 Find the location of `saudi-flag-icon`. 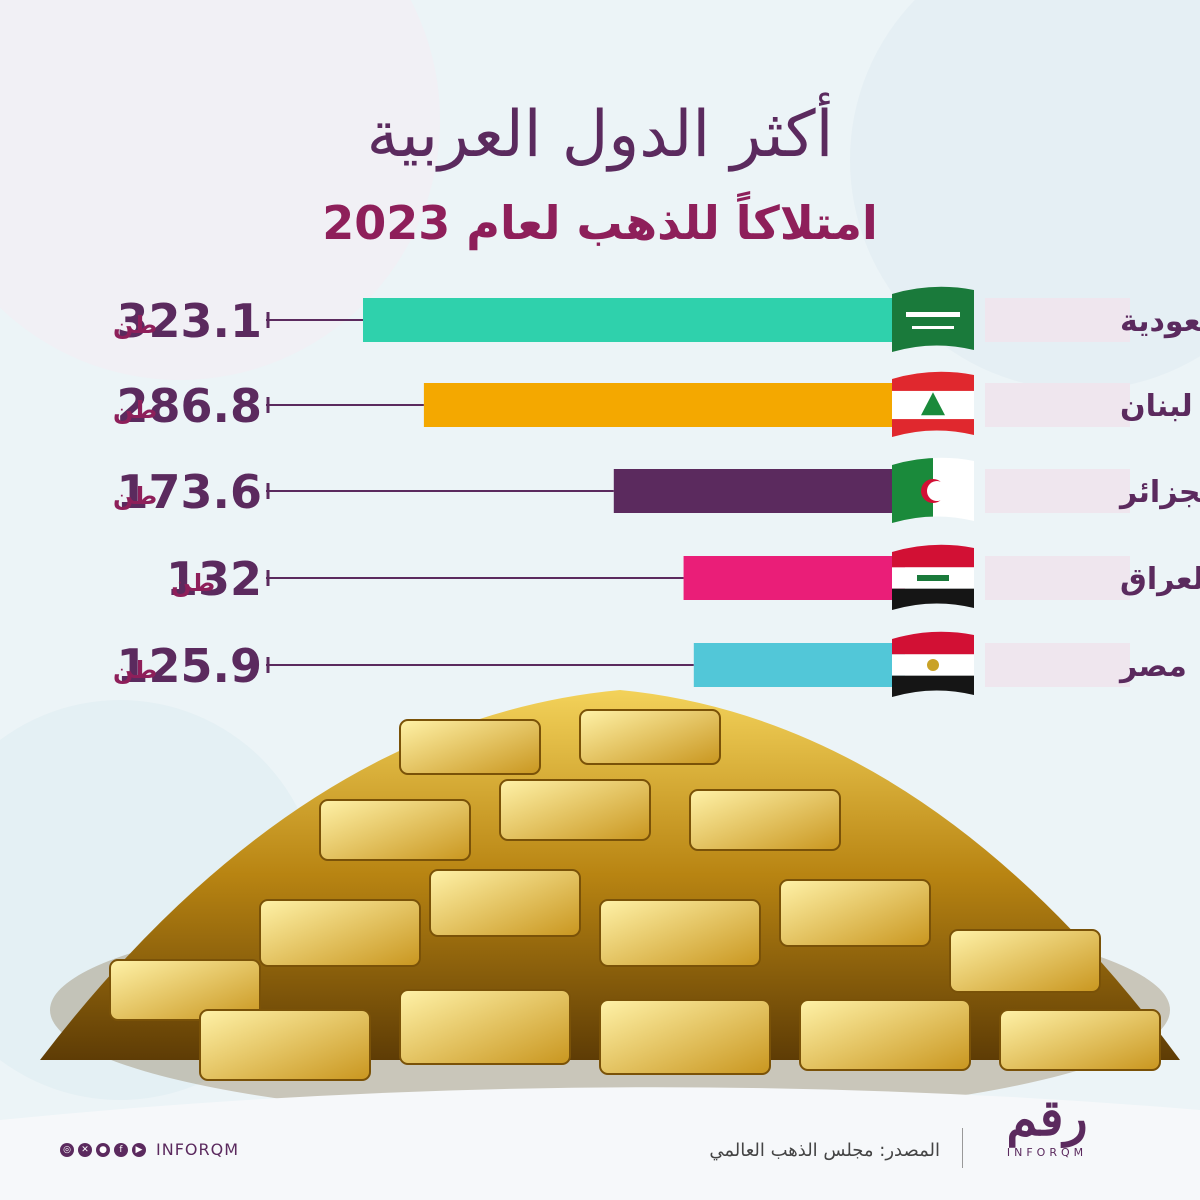

saudi-flag-icon is located at coordinates (933, 319).